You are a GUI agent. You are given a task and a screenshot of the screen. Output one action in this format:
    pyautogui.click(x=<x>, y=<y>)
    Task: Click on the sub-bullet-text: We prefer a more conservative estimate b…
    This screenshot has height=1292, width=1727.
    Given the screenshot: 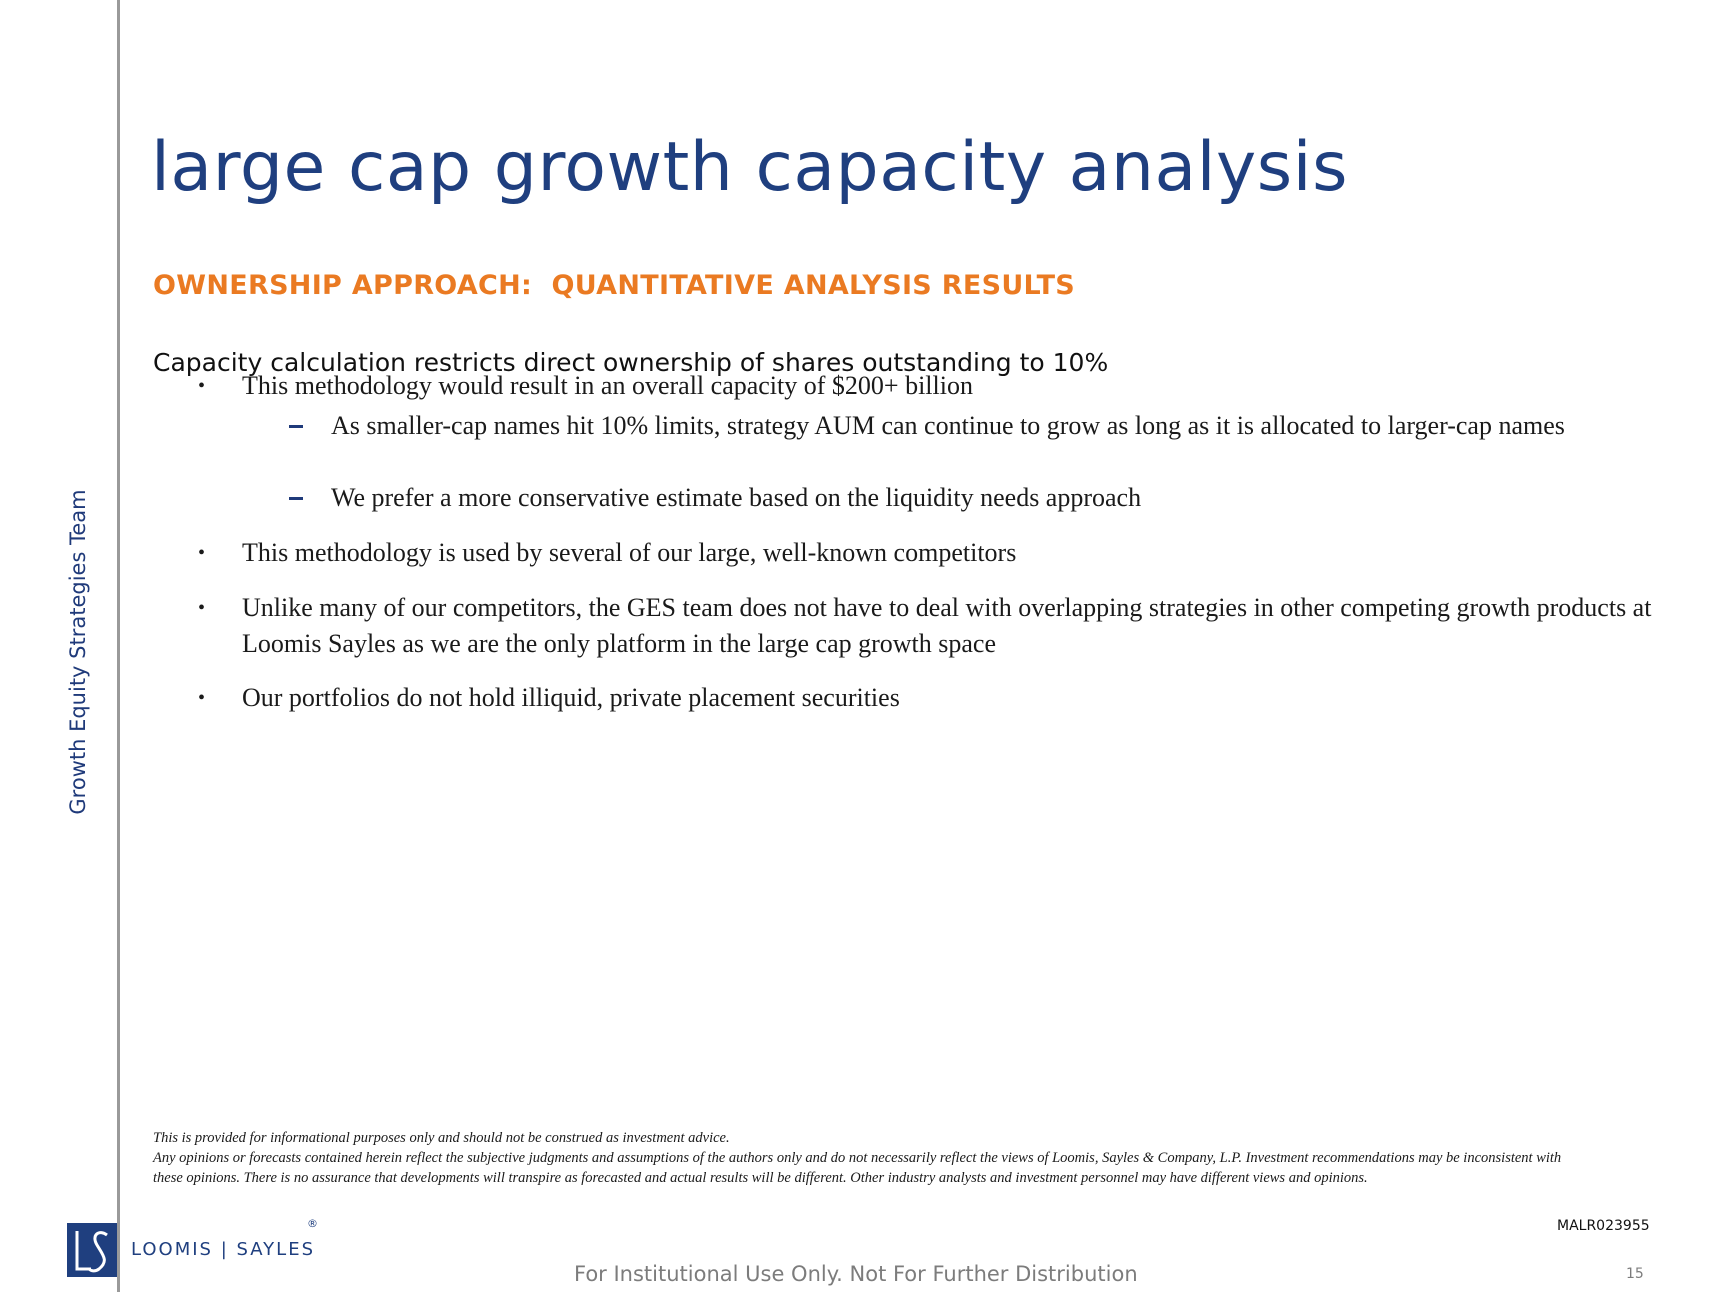 What is the action you would take?
    pyautogui.click(x=736, y=497)
    